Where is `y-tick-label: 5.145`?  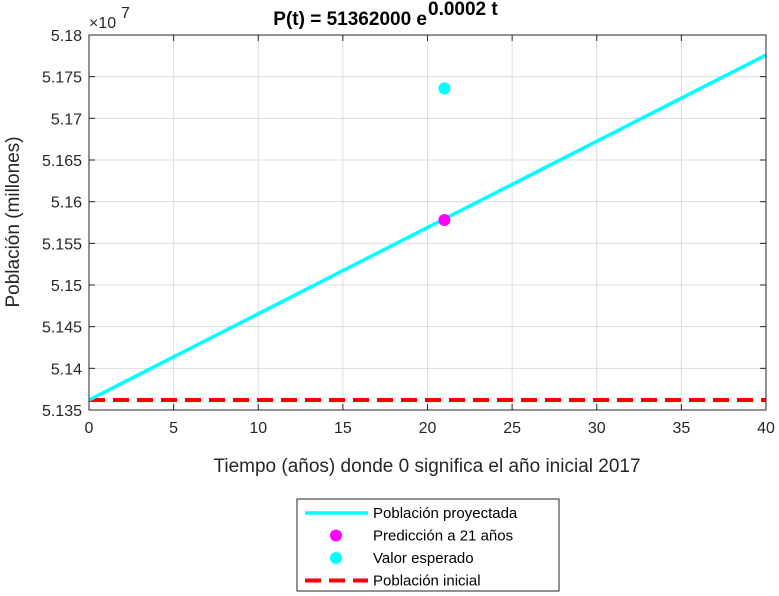 y-tick-label: 5.145 is located at coordinates (62, 328).